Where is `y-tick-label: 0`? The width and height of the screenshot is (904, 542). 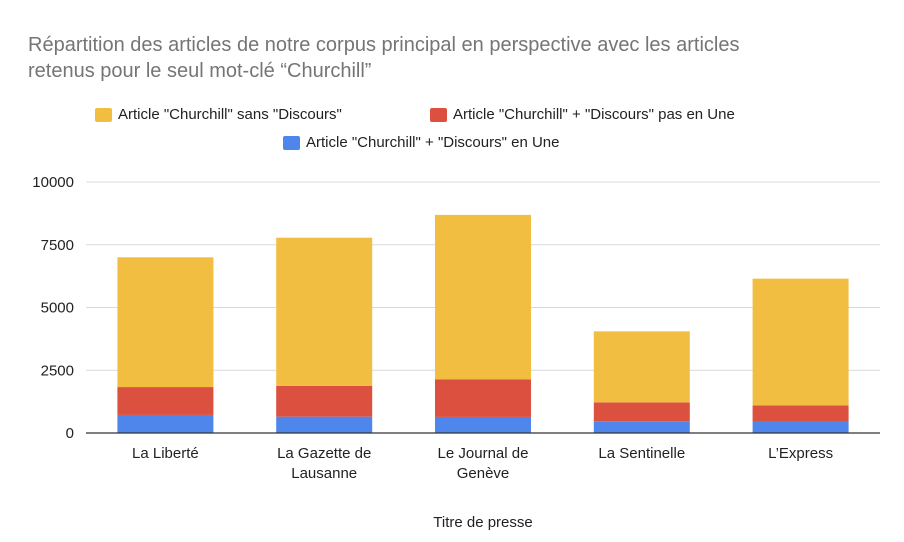 y-tick-label: 0 is located at coordinates (70, 433).